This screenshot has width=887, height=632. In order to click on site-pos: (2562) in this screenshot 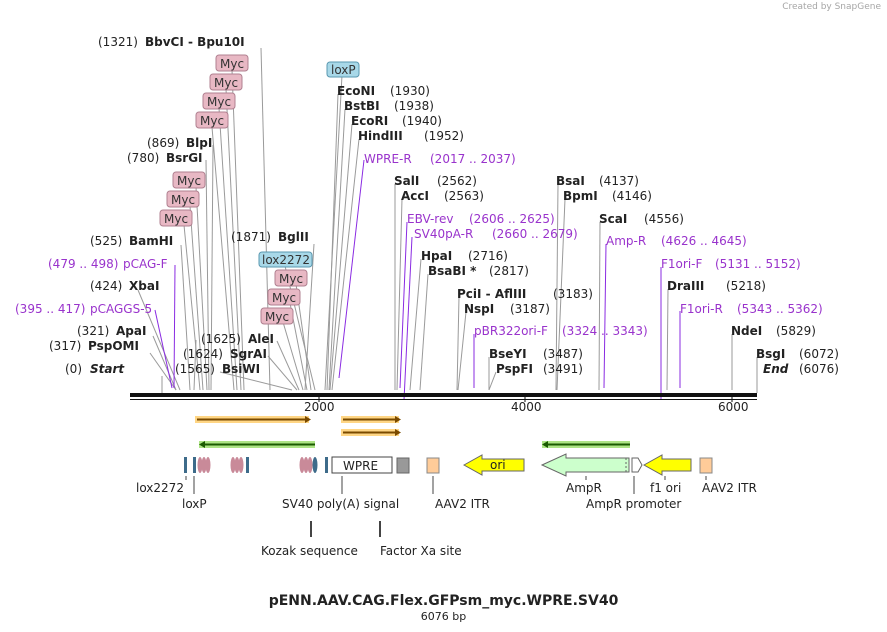, I will do `click(457, 181)`.